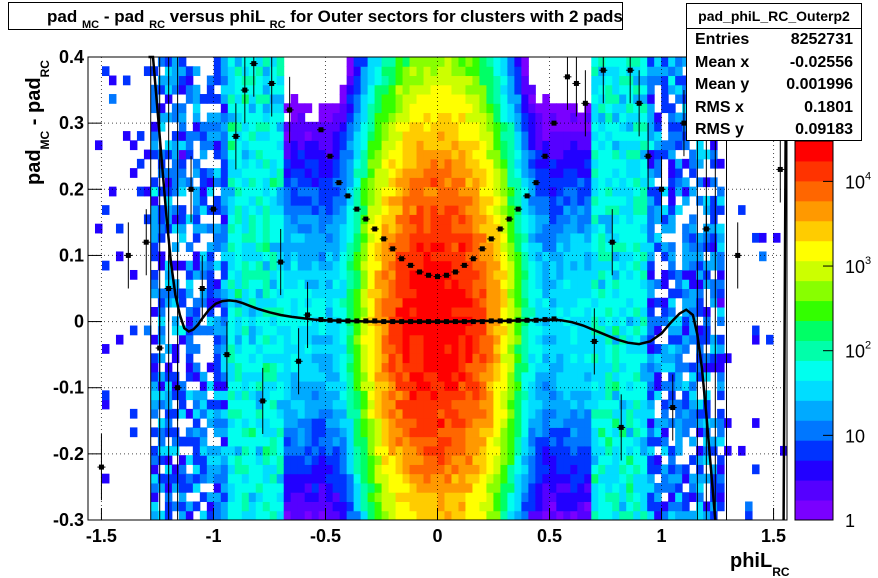 The image size is (878, 578). What do you see at coordinates (821, 39) in the screenshot?
I see `stats-value: 8252731` at bounding box center [821, 39].